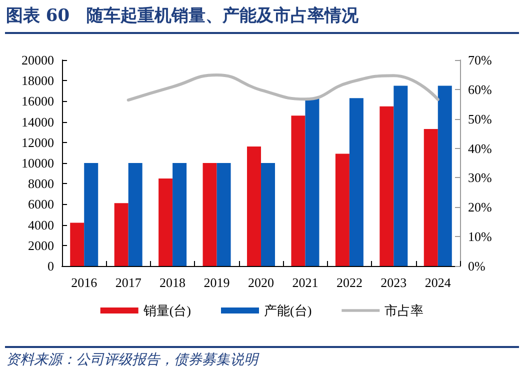 The width and height of the screenshot is (524, 378). What do you see at coordinates (288, 310) in the screenshot?
I see `legend-label: 产能(台)` at bounding box center [288, 310].